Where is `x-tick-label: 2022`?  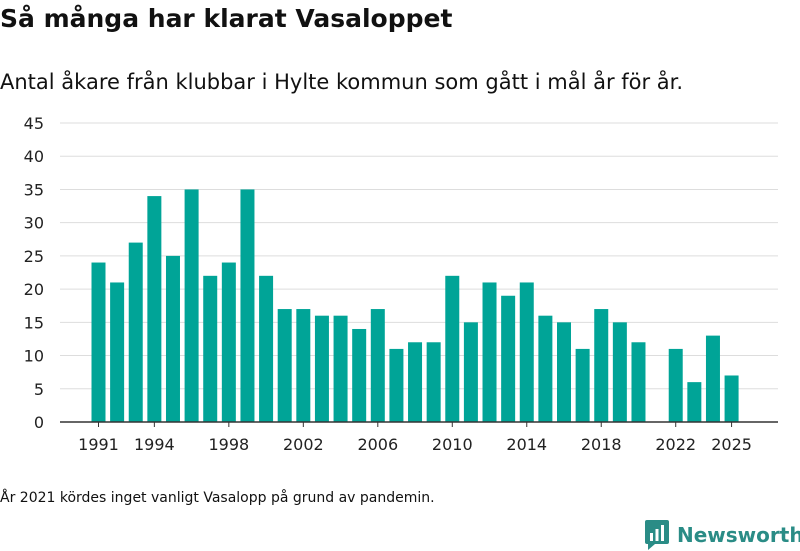
x-tick-label: 2022 is located at coordinates (675, 444).